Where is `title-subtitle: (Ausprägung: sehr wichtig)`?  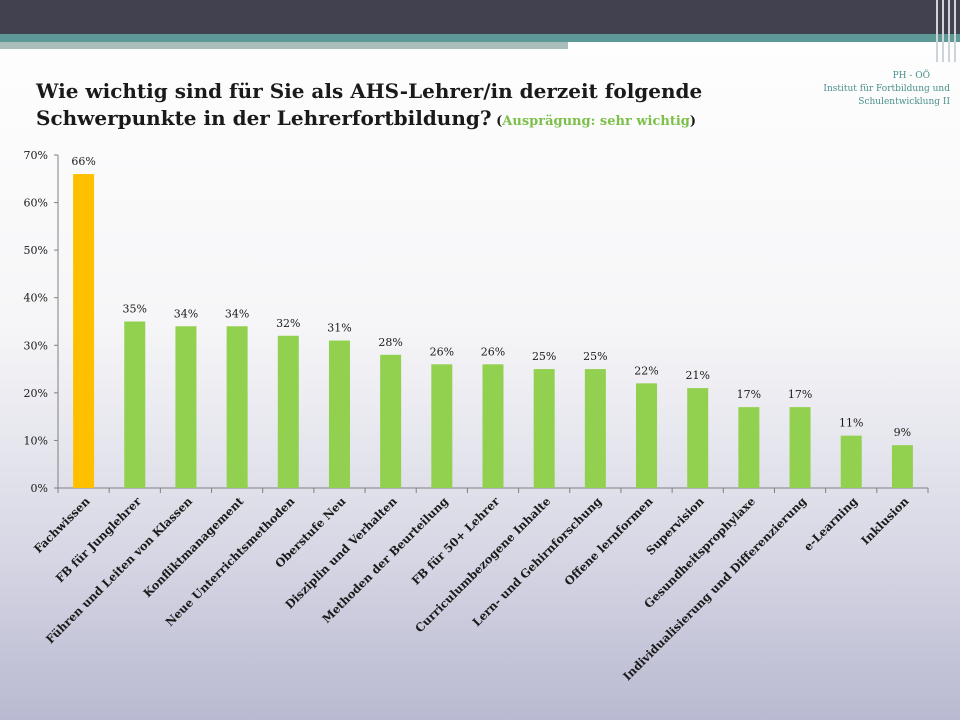
title-subtitle: (Ausprägung: sehr wichtig) is located at coordinates (594, 121).